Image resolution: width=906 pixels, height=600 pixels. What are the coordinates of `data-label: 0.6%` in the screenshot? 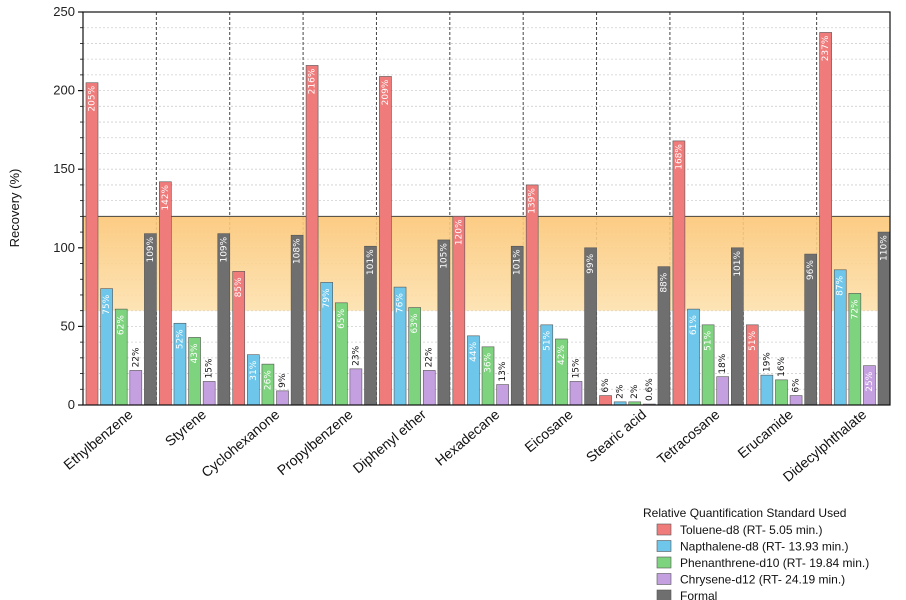 It's located at (650, 389).